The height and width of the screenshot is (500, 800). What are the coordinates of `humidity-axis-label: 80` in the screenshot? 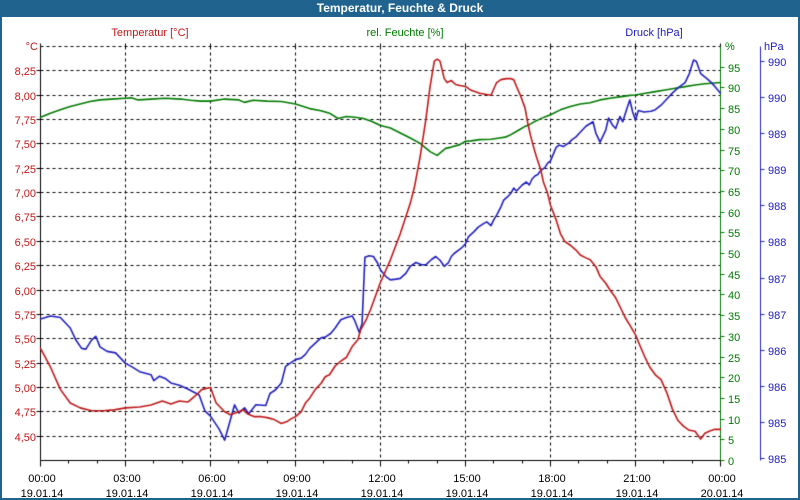 It's located at (734, 130).